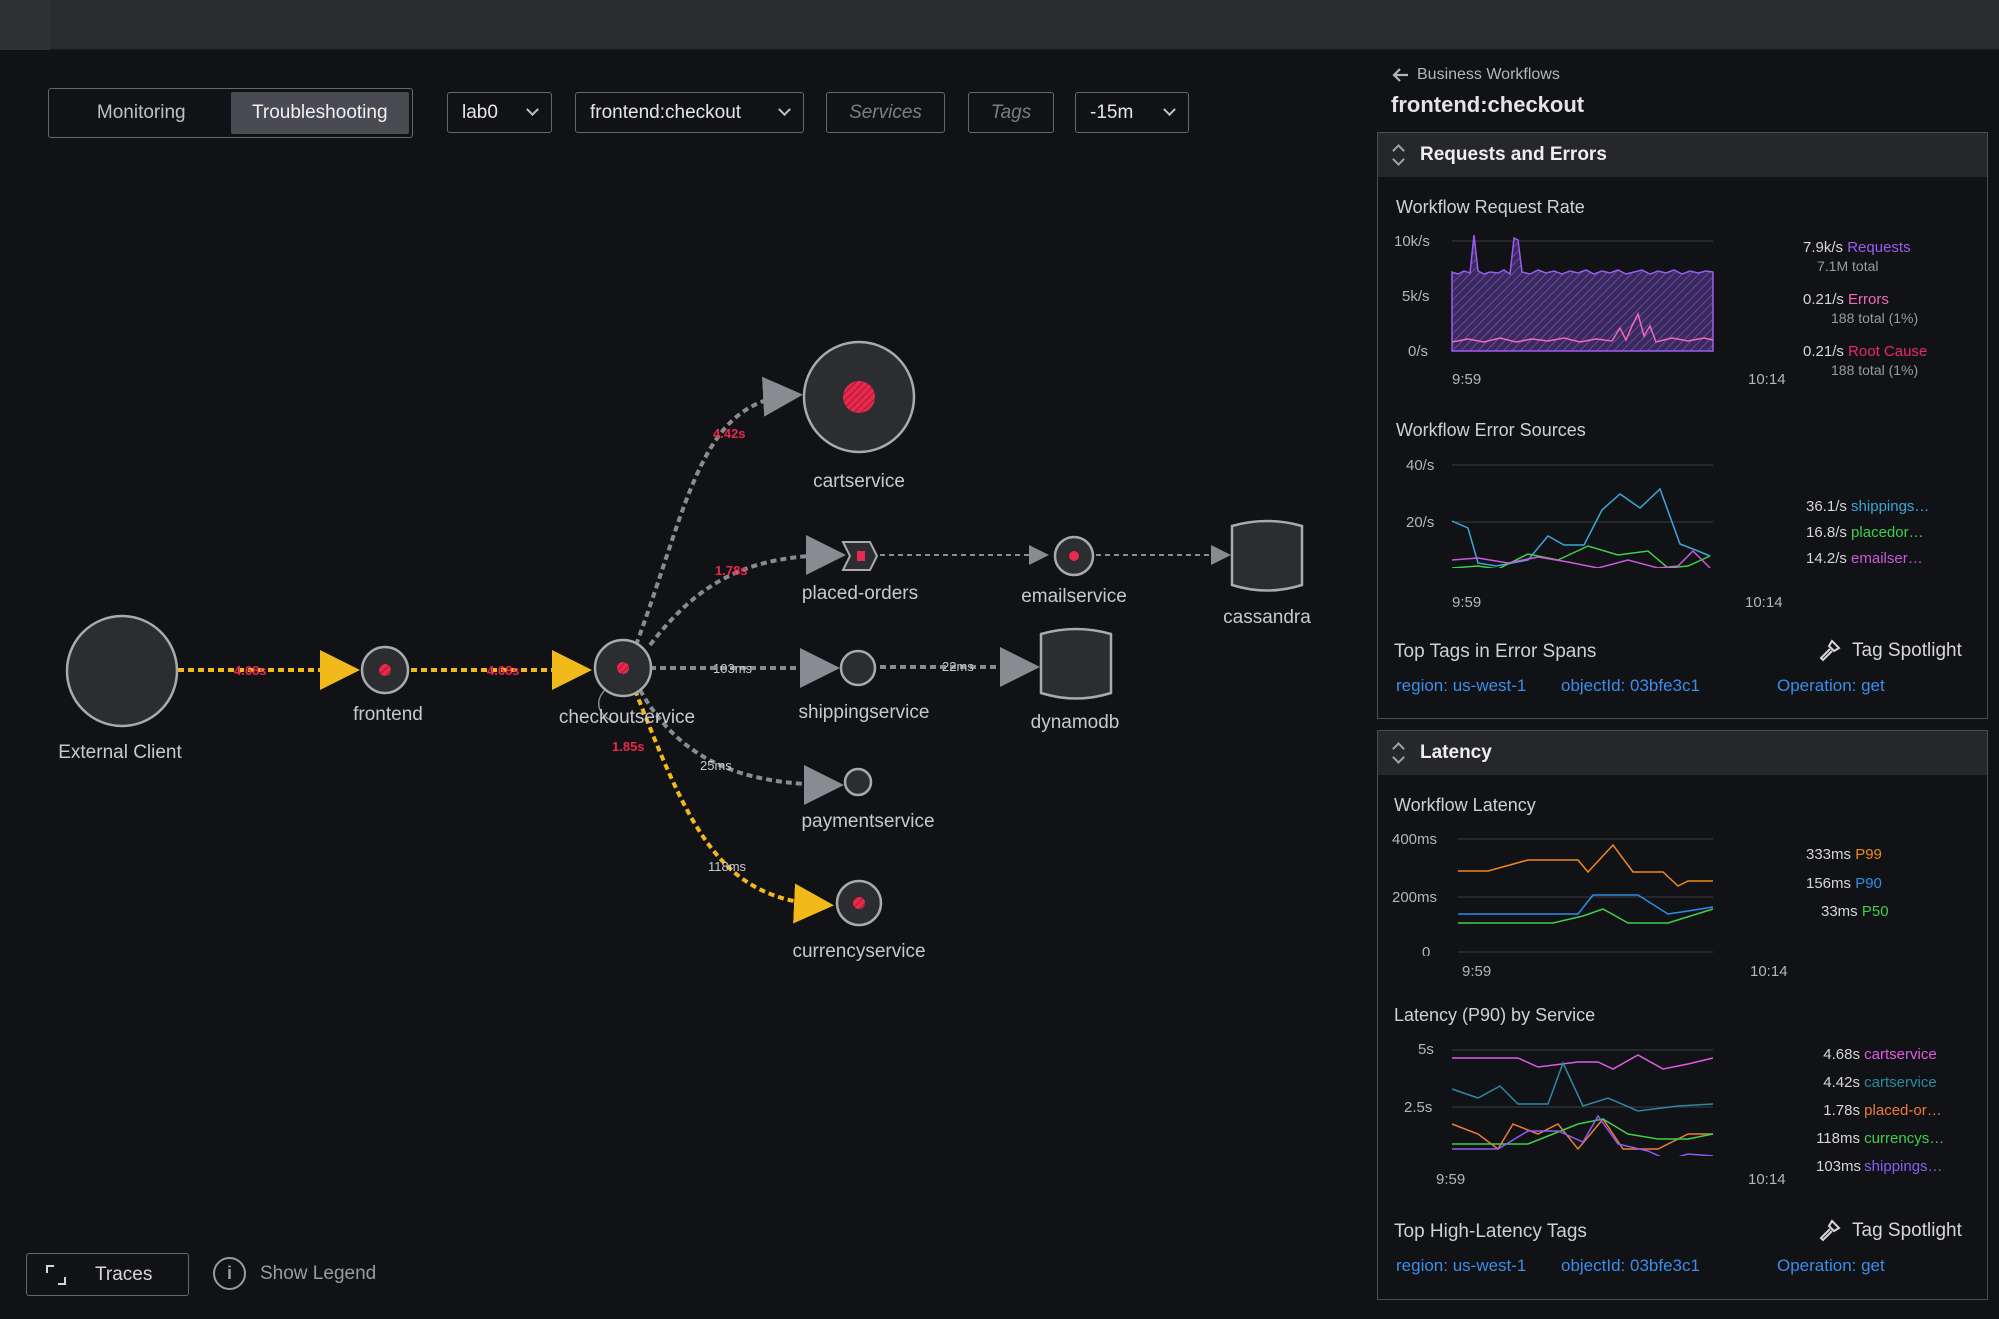 The height and width of the screenshot is (1319, 1999). I want to click on edge-checkout-payment, so click(741, 747).